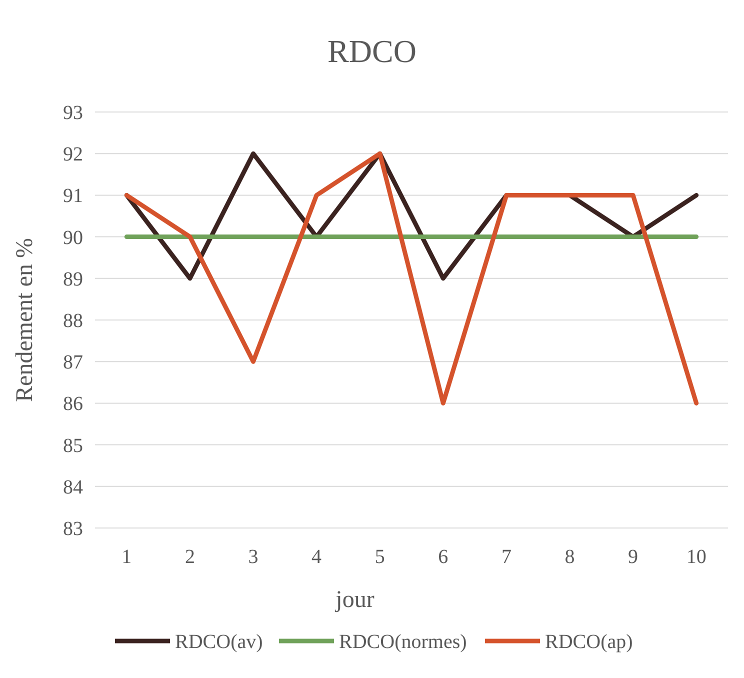  What do you see at coordinates (443, 557) in the screenshot?
I see `x-tick-label: 6` at bounding box center [443, 557].